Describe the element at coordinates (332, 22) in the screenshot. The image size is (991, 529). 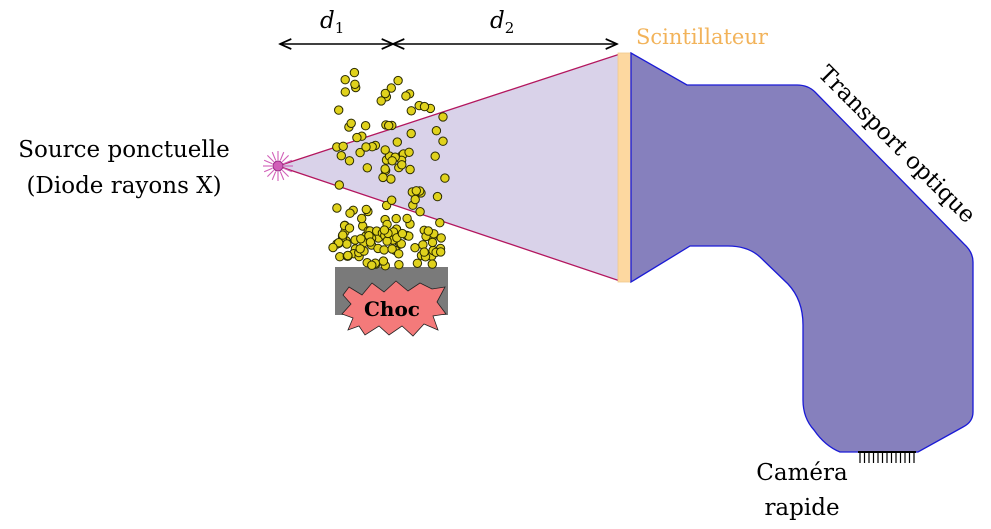
I see `distance-label-d1: d1` at that location.